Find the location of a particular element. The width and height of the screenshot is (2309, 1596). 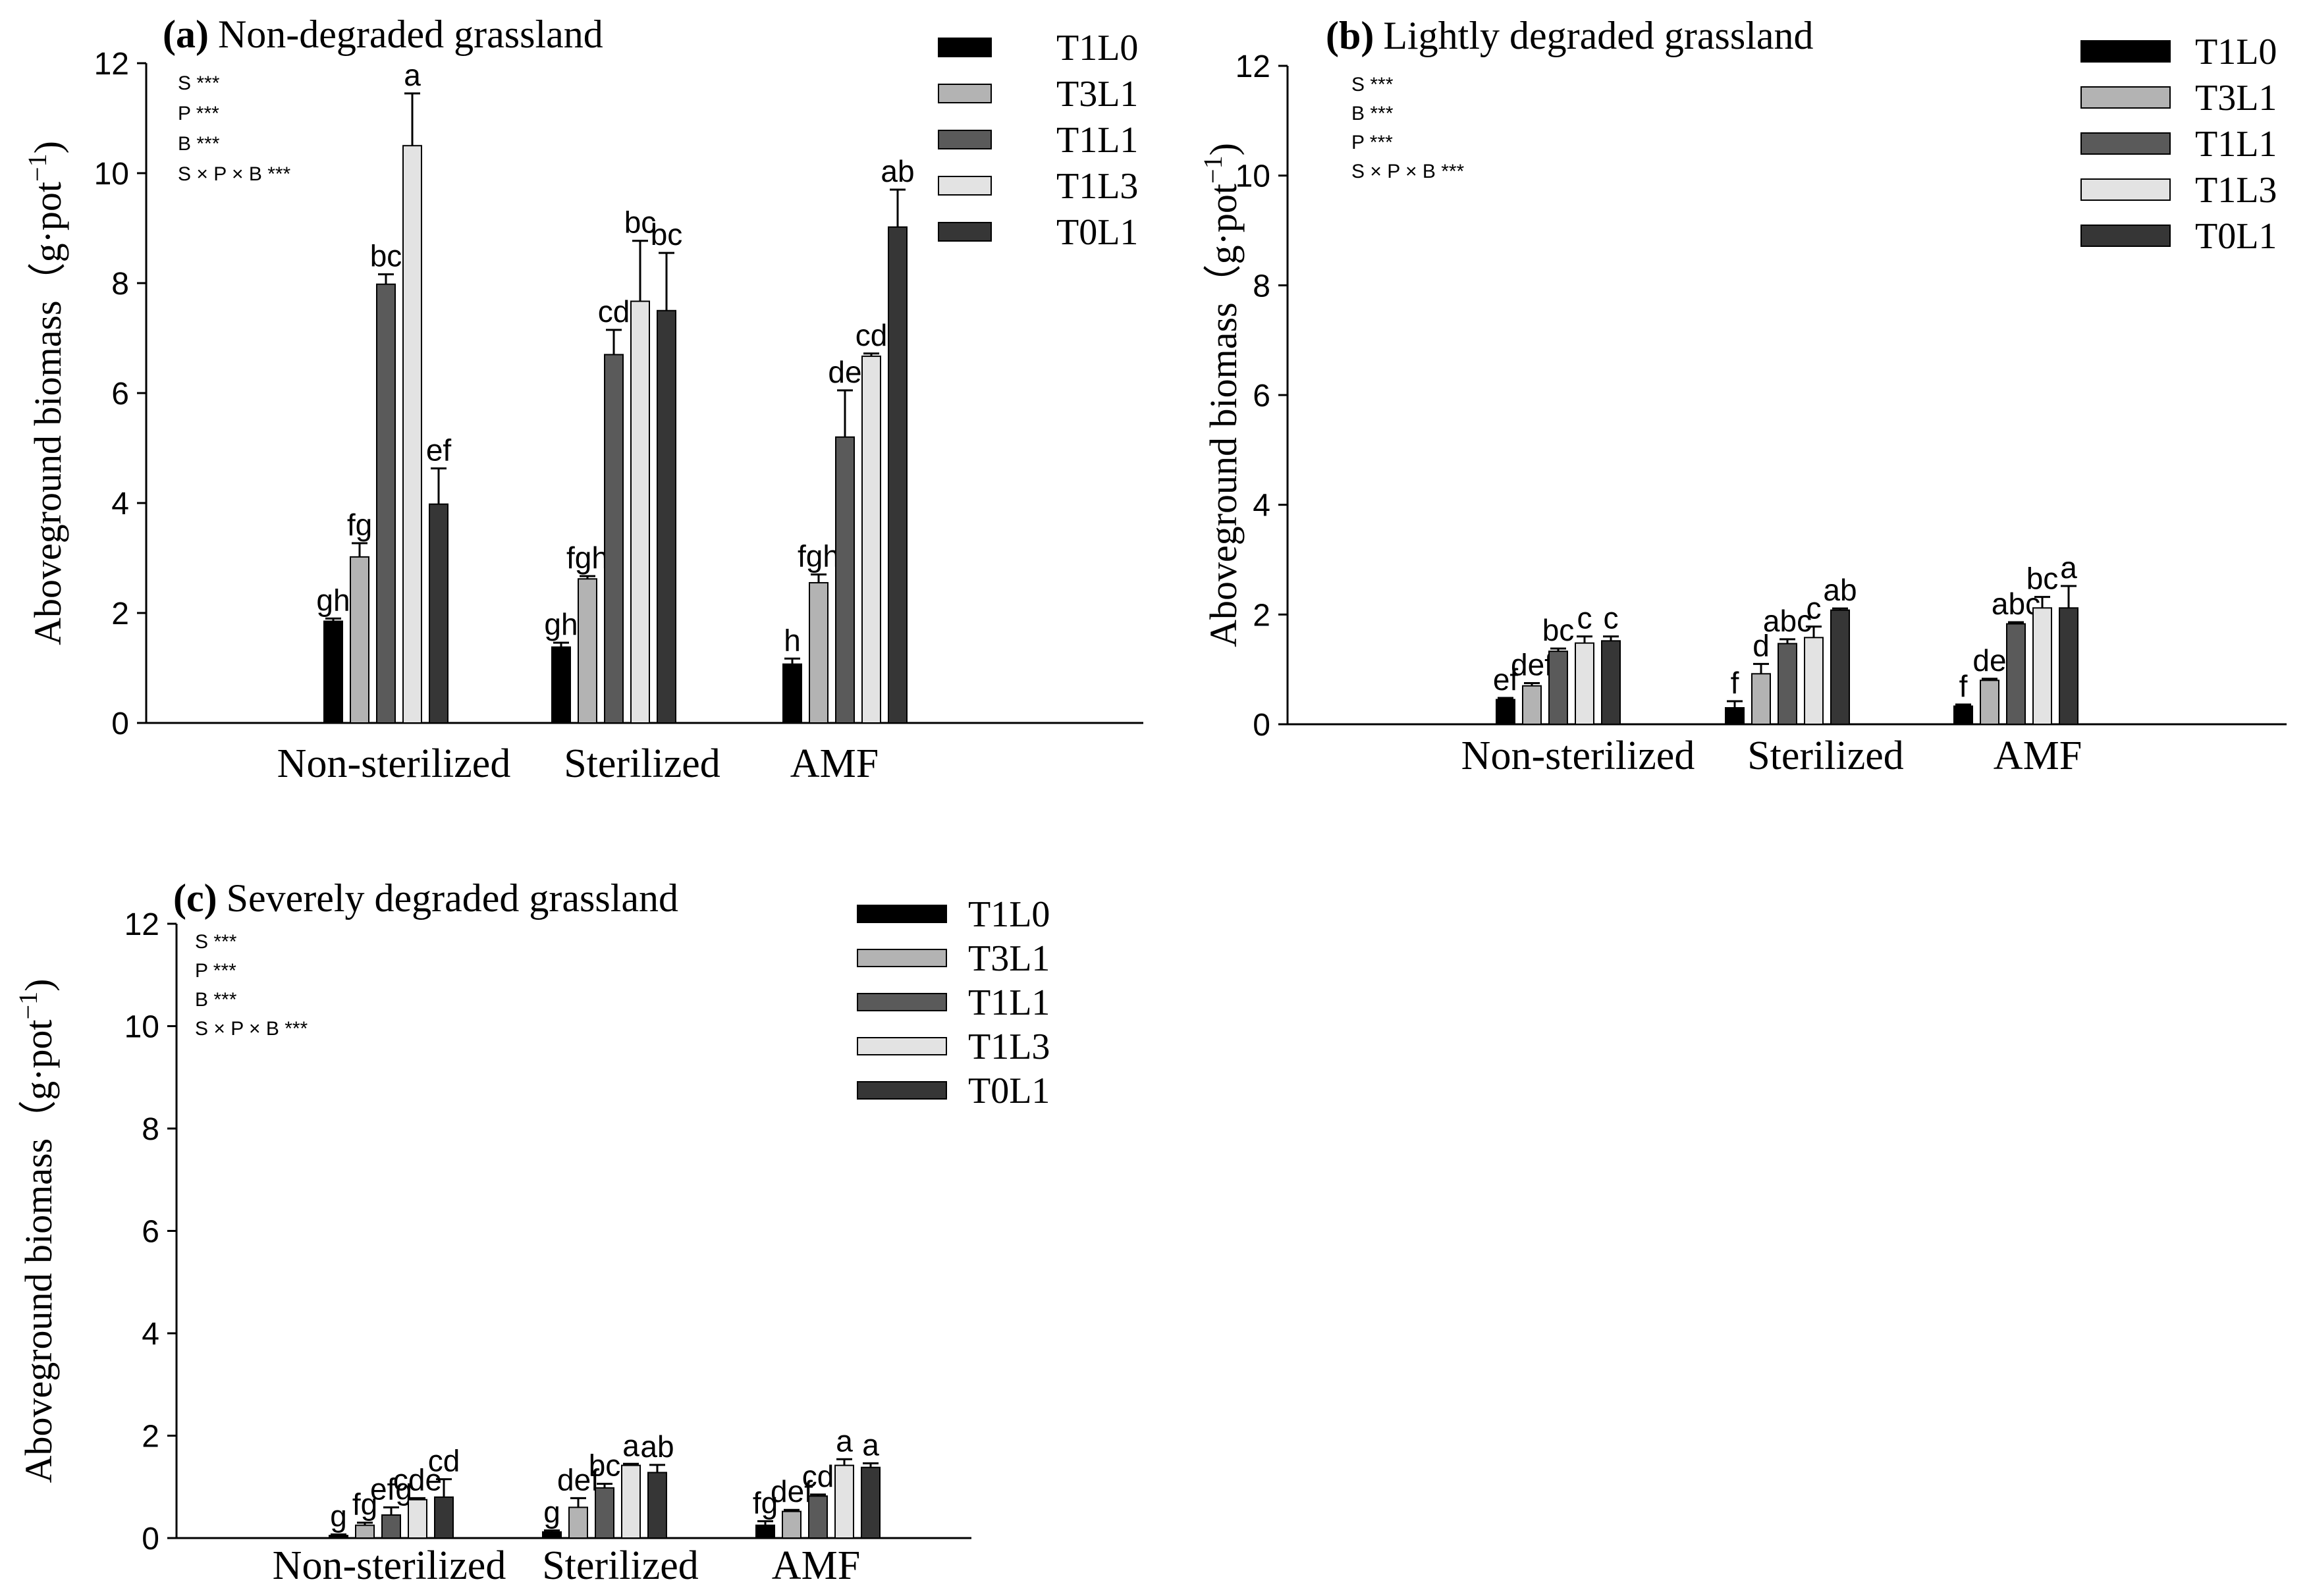

y-axis-label-exponent: −1 is located at coordinates (37, 167).